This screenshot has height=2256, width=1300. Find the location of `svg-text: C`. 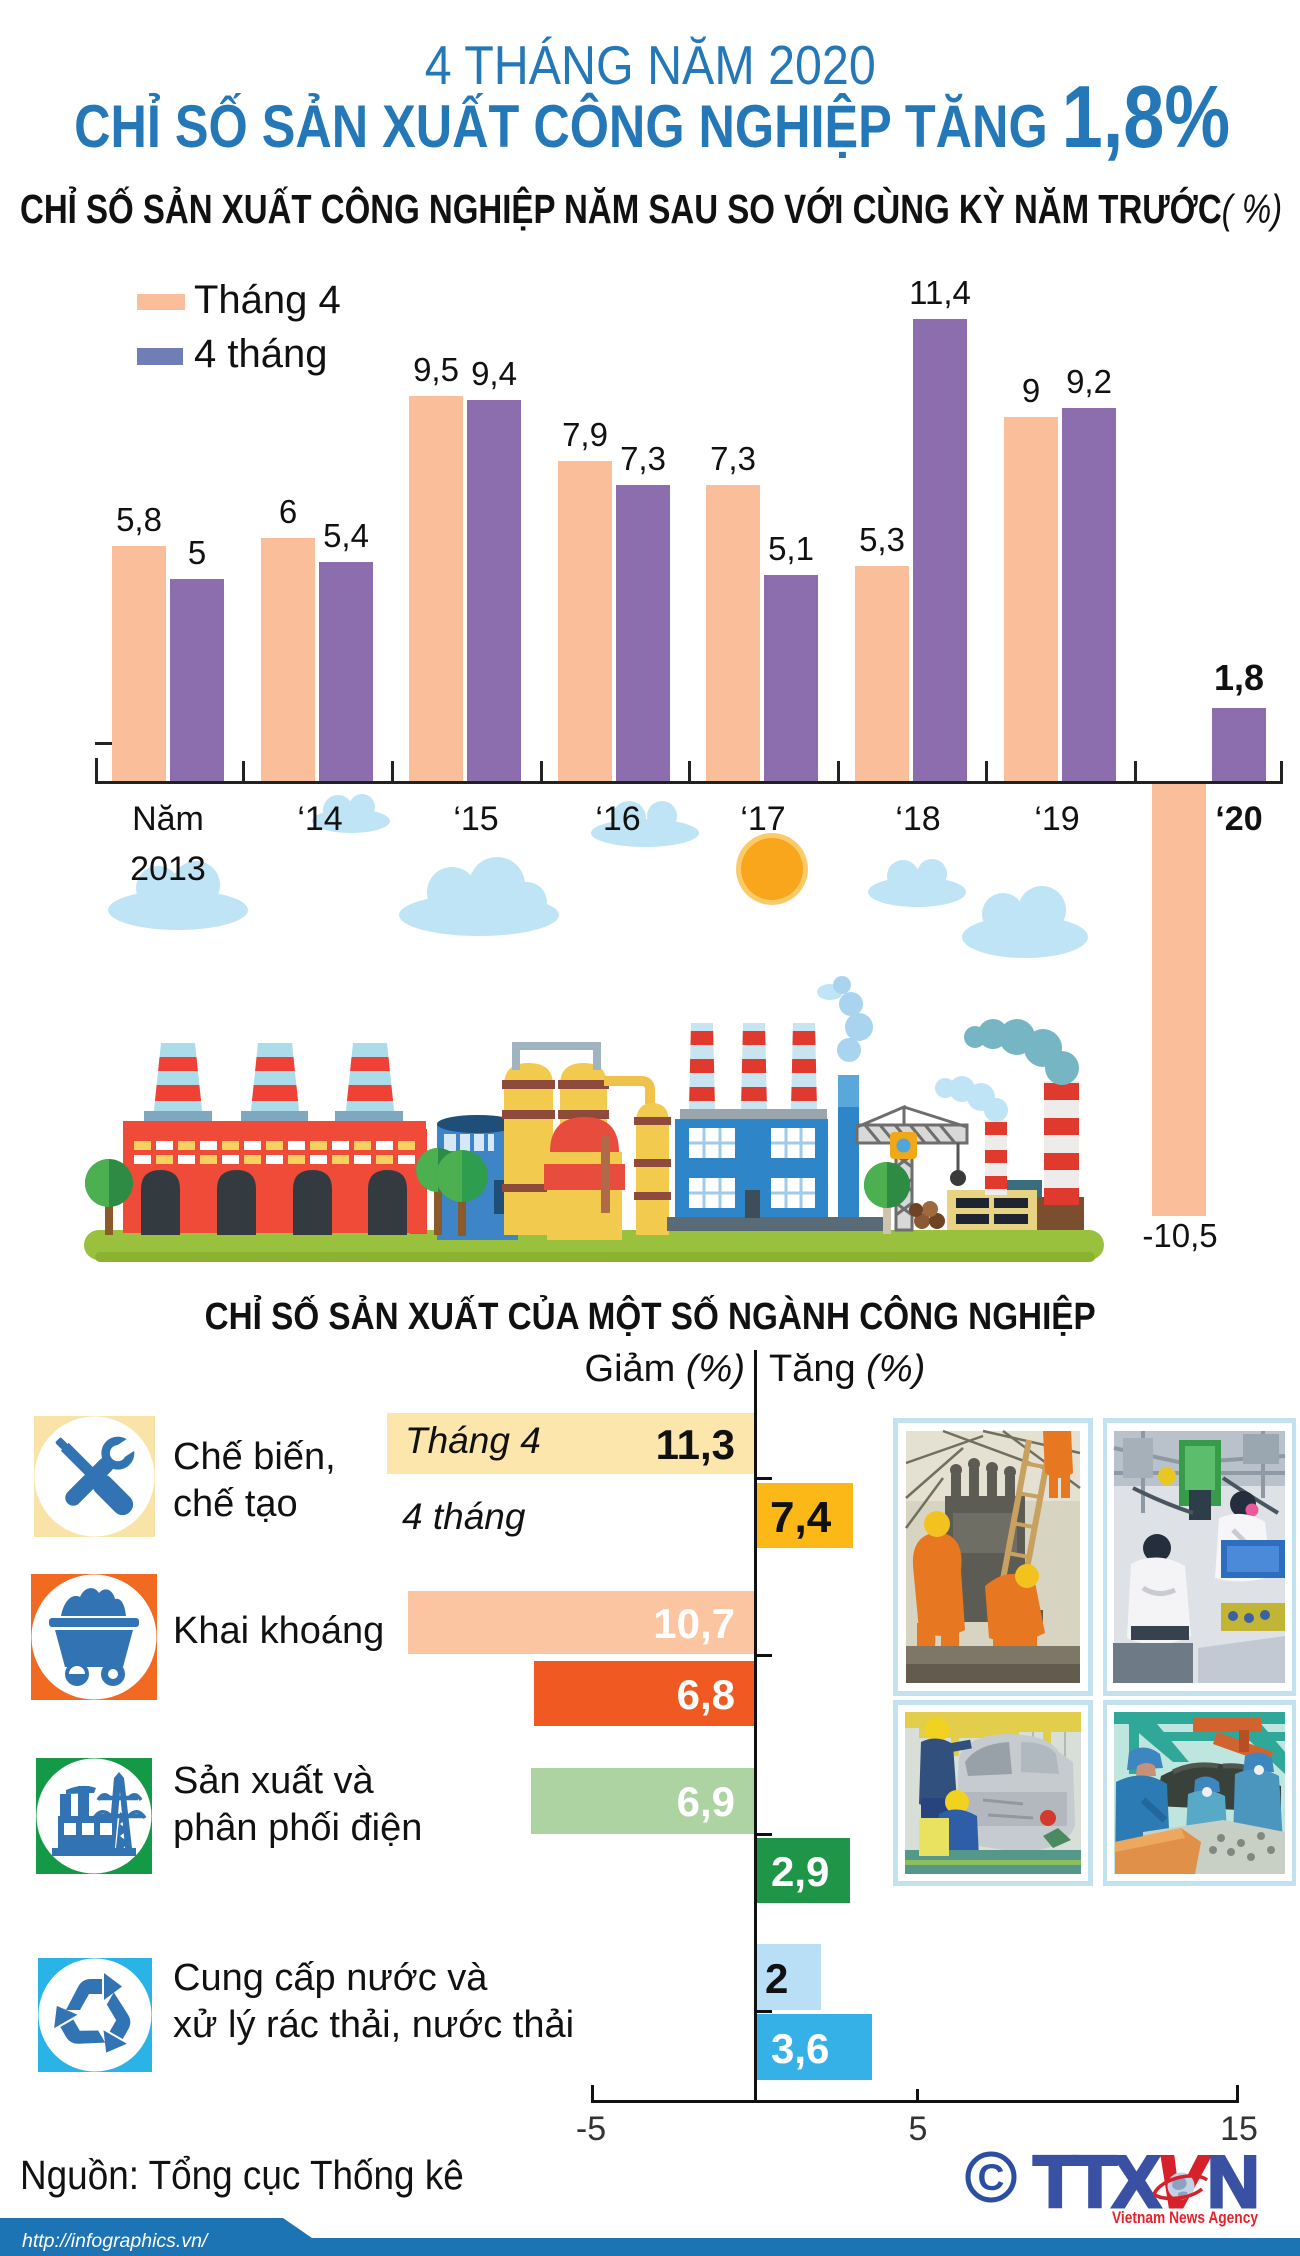

svg-text: C is located at coordinates (991, 2177).